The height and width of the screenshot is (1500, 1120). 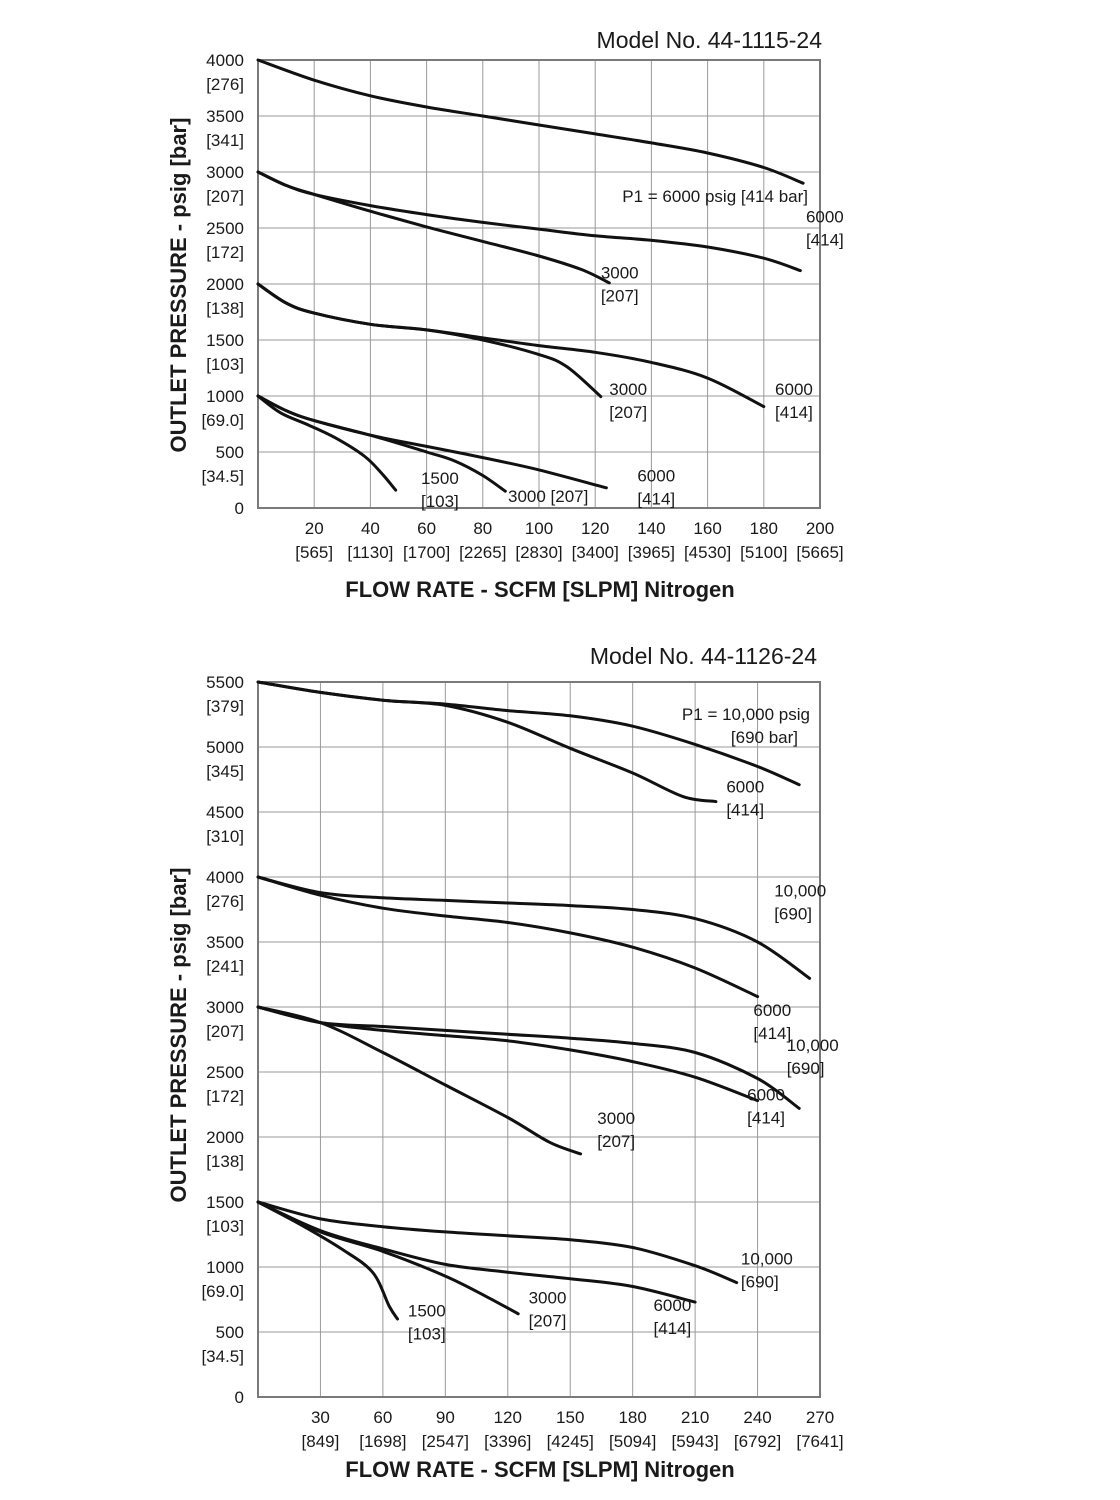 What do you see at coordinates (707, 552) in the screenshot?
I see `x-tick-sublabel: [4530]` at bounding box center [707, 552].